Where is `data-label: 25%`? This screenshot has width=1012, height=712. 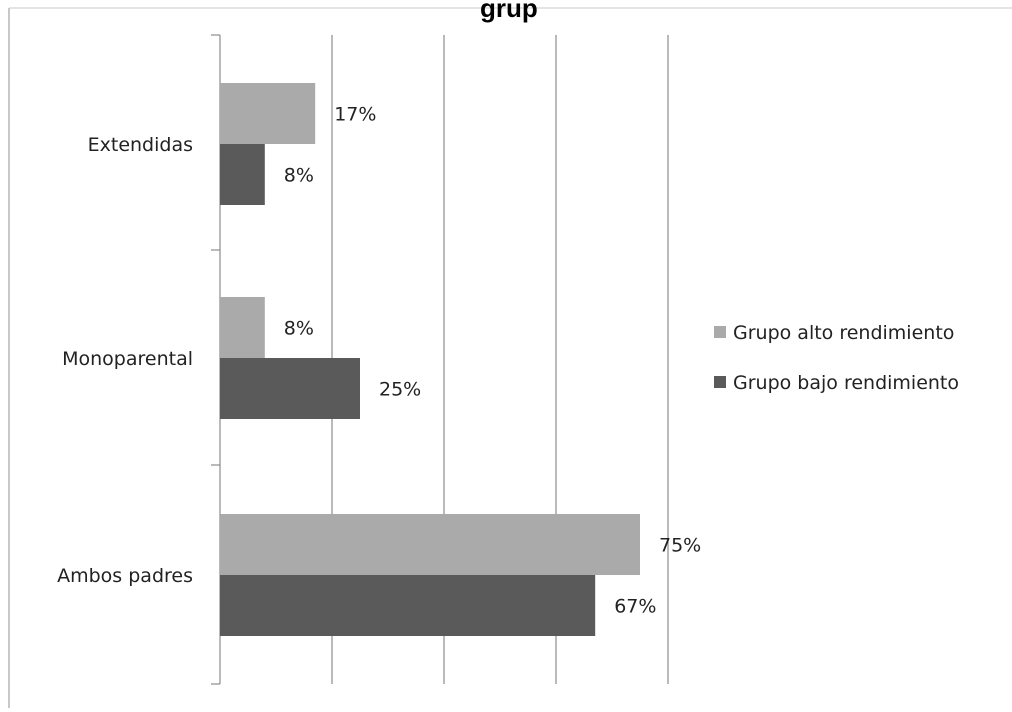 data-label: 25% is located at coordinates (400, 390).